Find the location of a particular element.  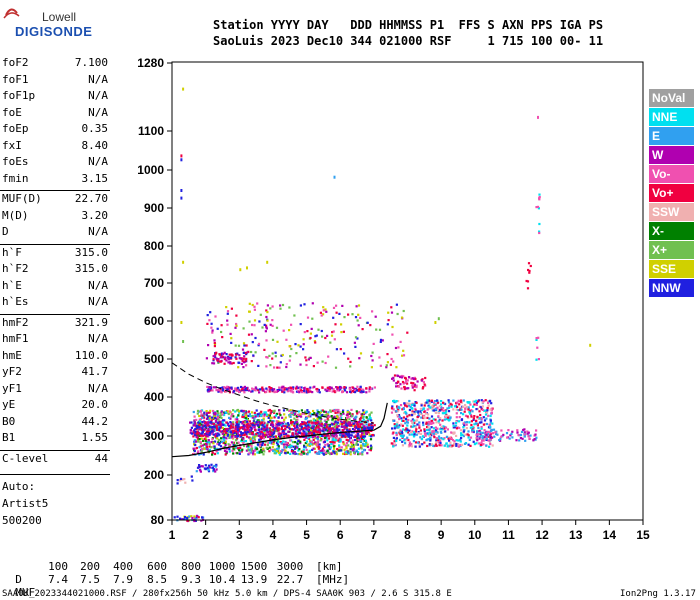

parameter-name: MUF(D) is located at coordinates (22, 198).